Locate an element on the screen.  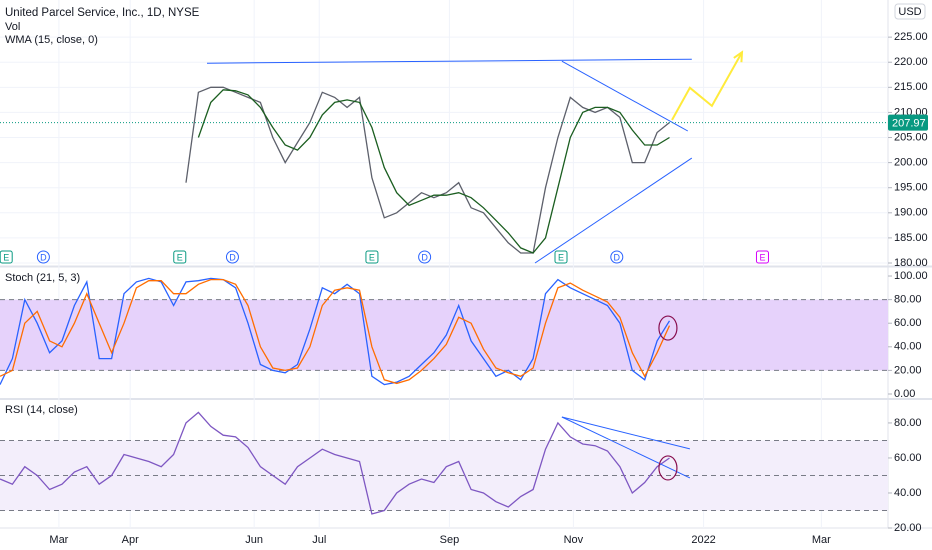
indicator-label: WMA (15, close, 0) is located at coordinates (51, 40).